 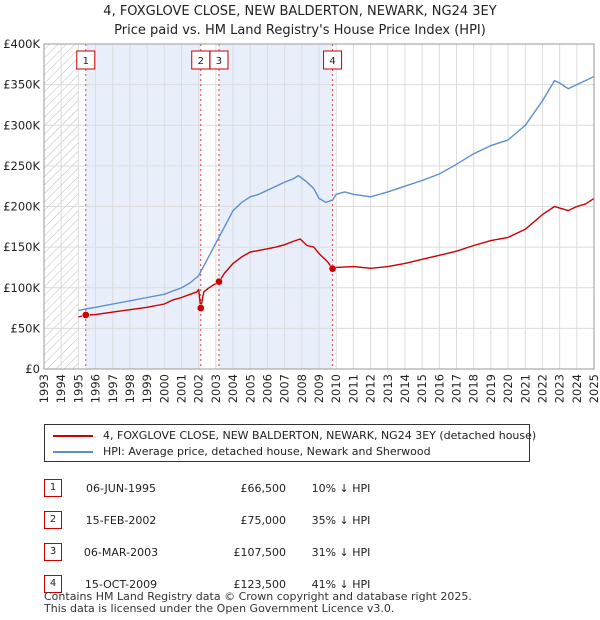 What do you see at coordinates (233, 388) in the screenshot?
I see `x-tick-label: 2004` at bounding box center [233, 388].